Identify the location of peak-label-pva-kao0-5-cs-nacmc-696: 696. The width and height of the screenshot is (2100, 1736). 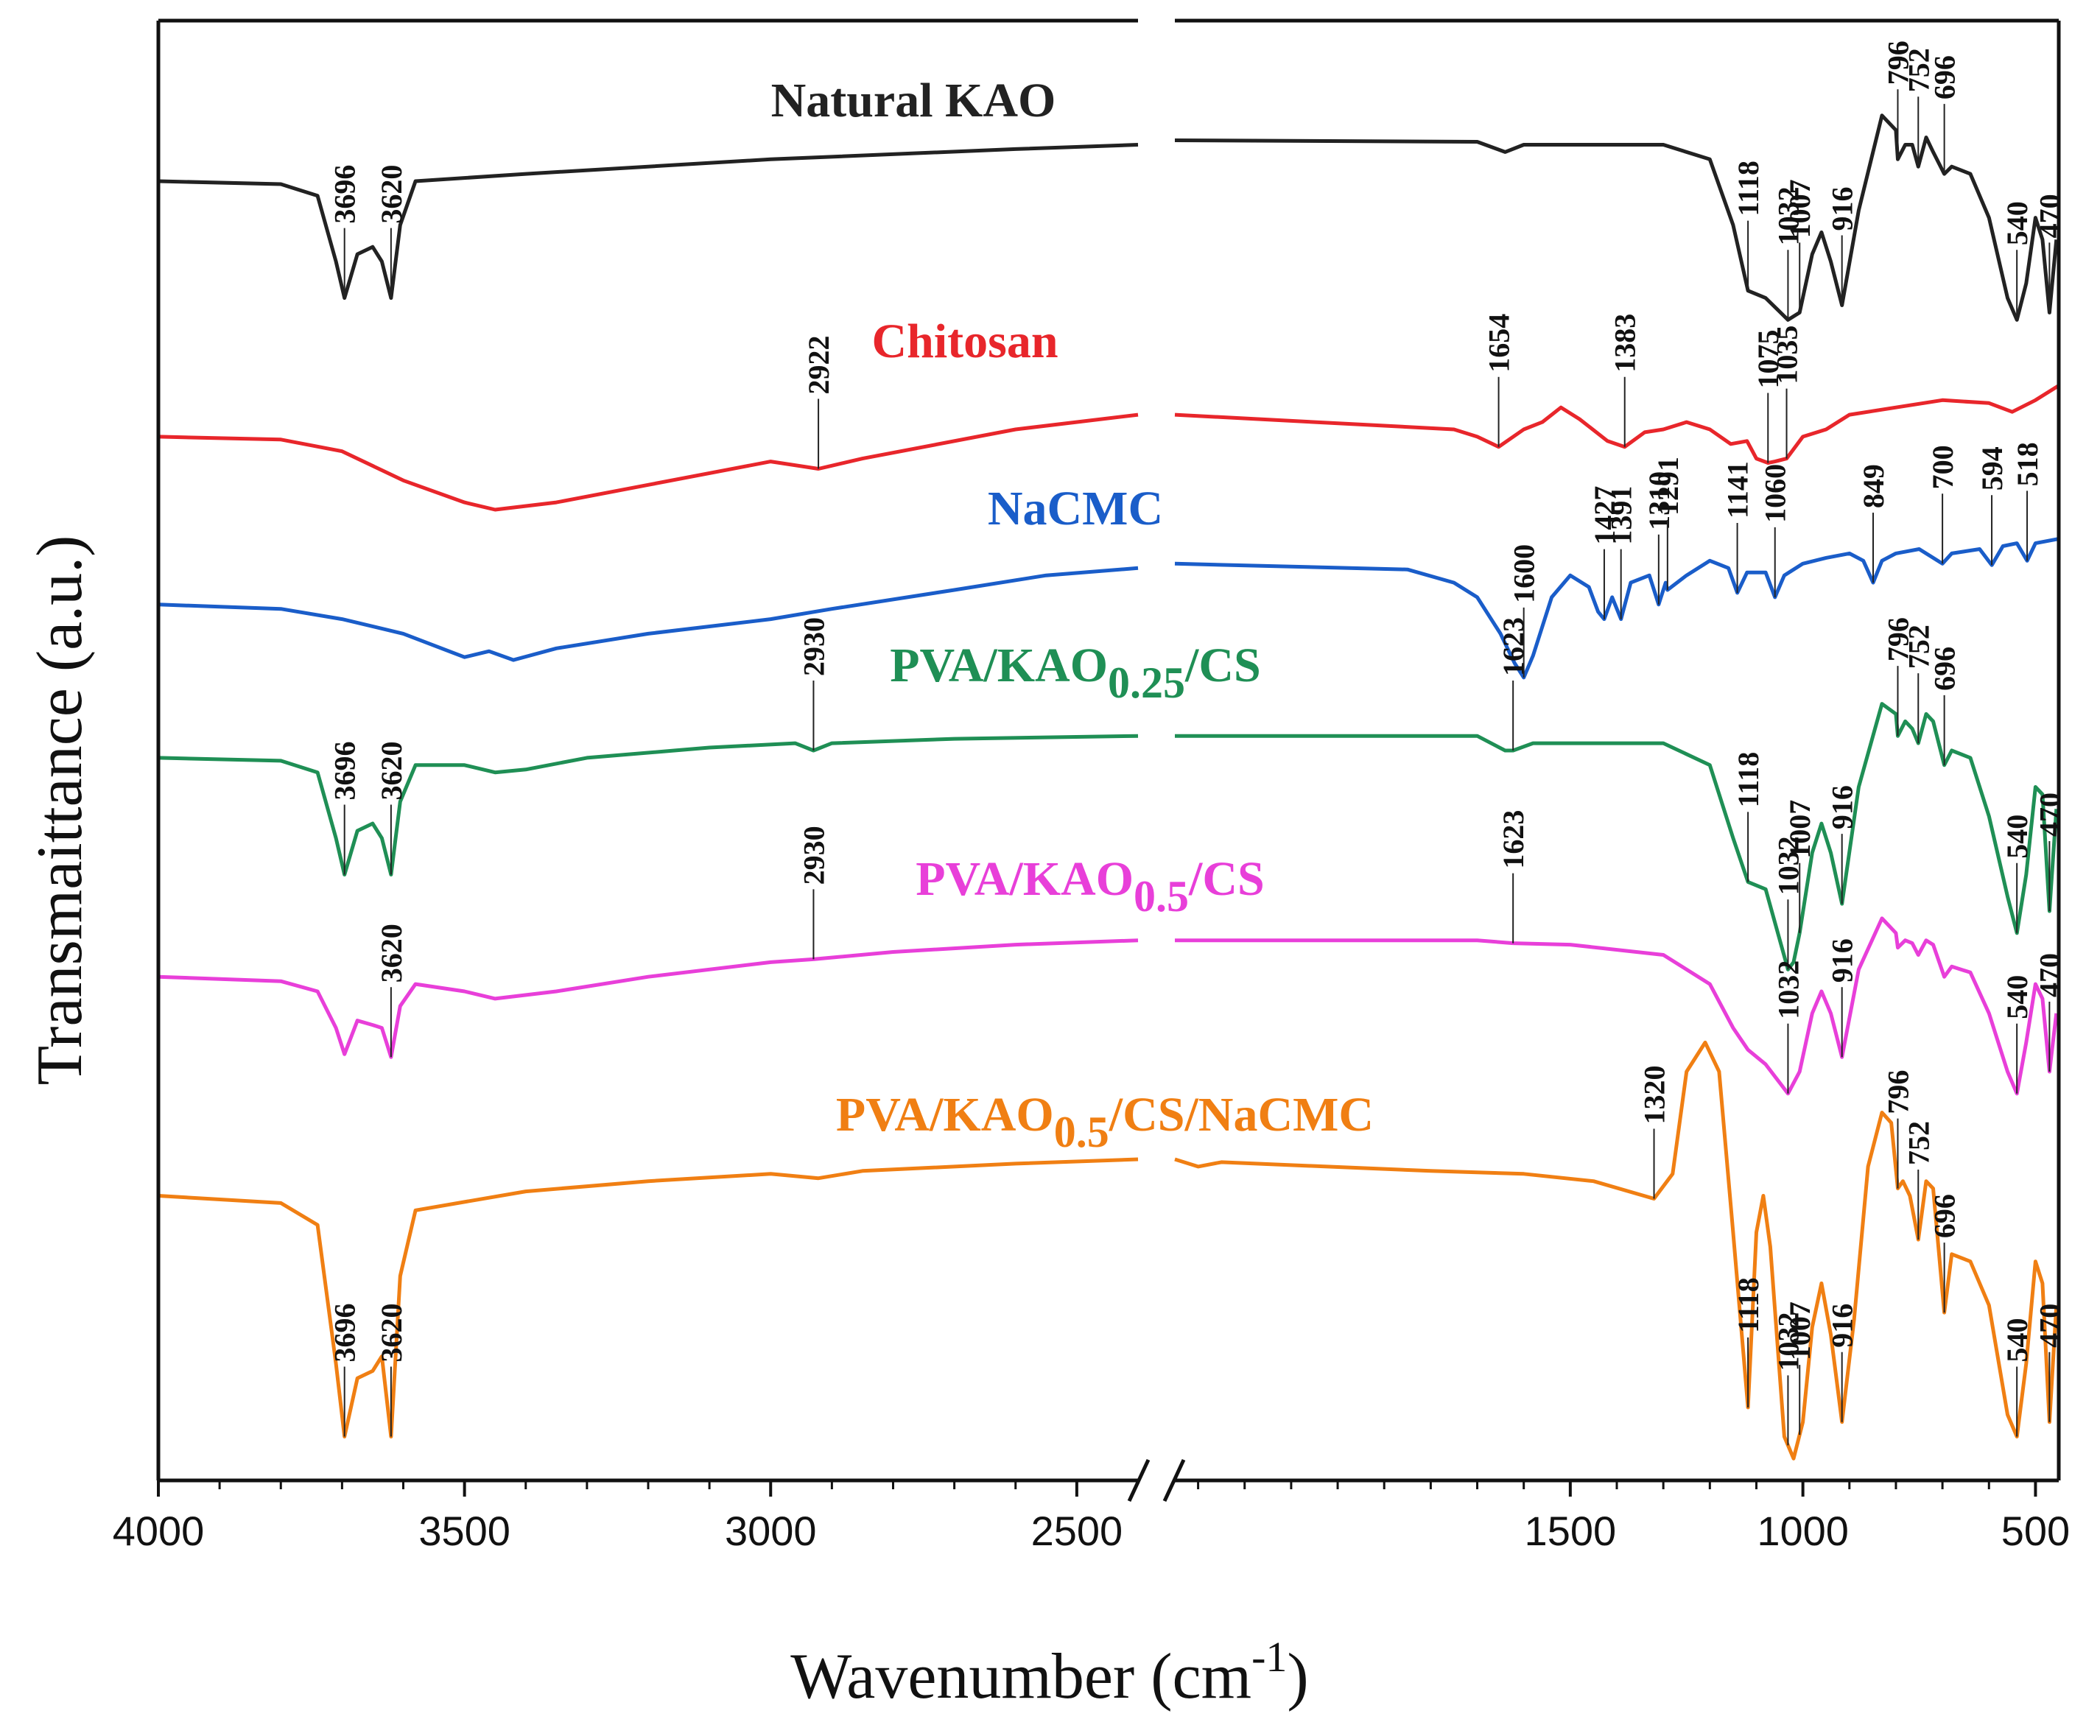
(1945, 1216).